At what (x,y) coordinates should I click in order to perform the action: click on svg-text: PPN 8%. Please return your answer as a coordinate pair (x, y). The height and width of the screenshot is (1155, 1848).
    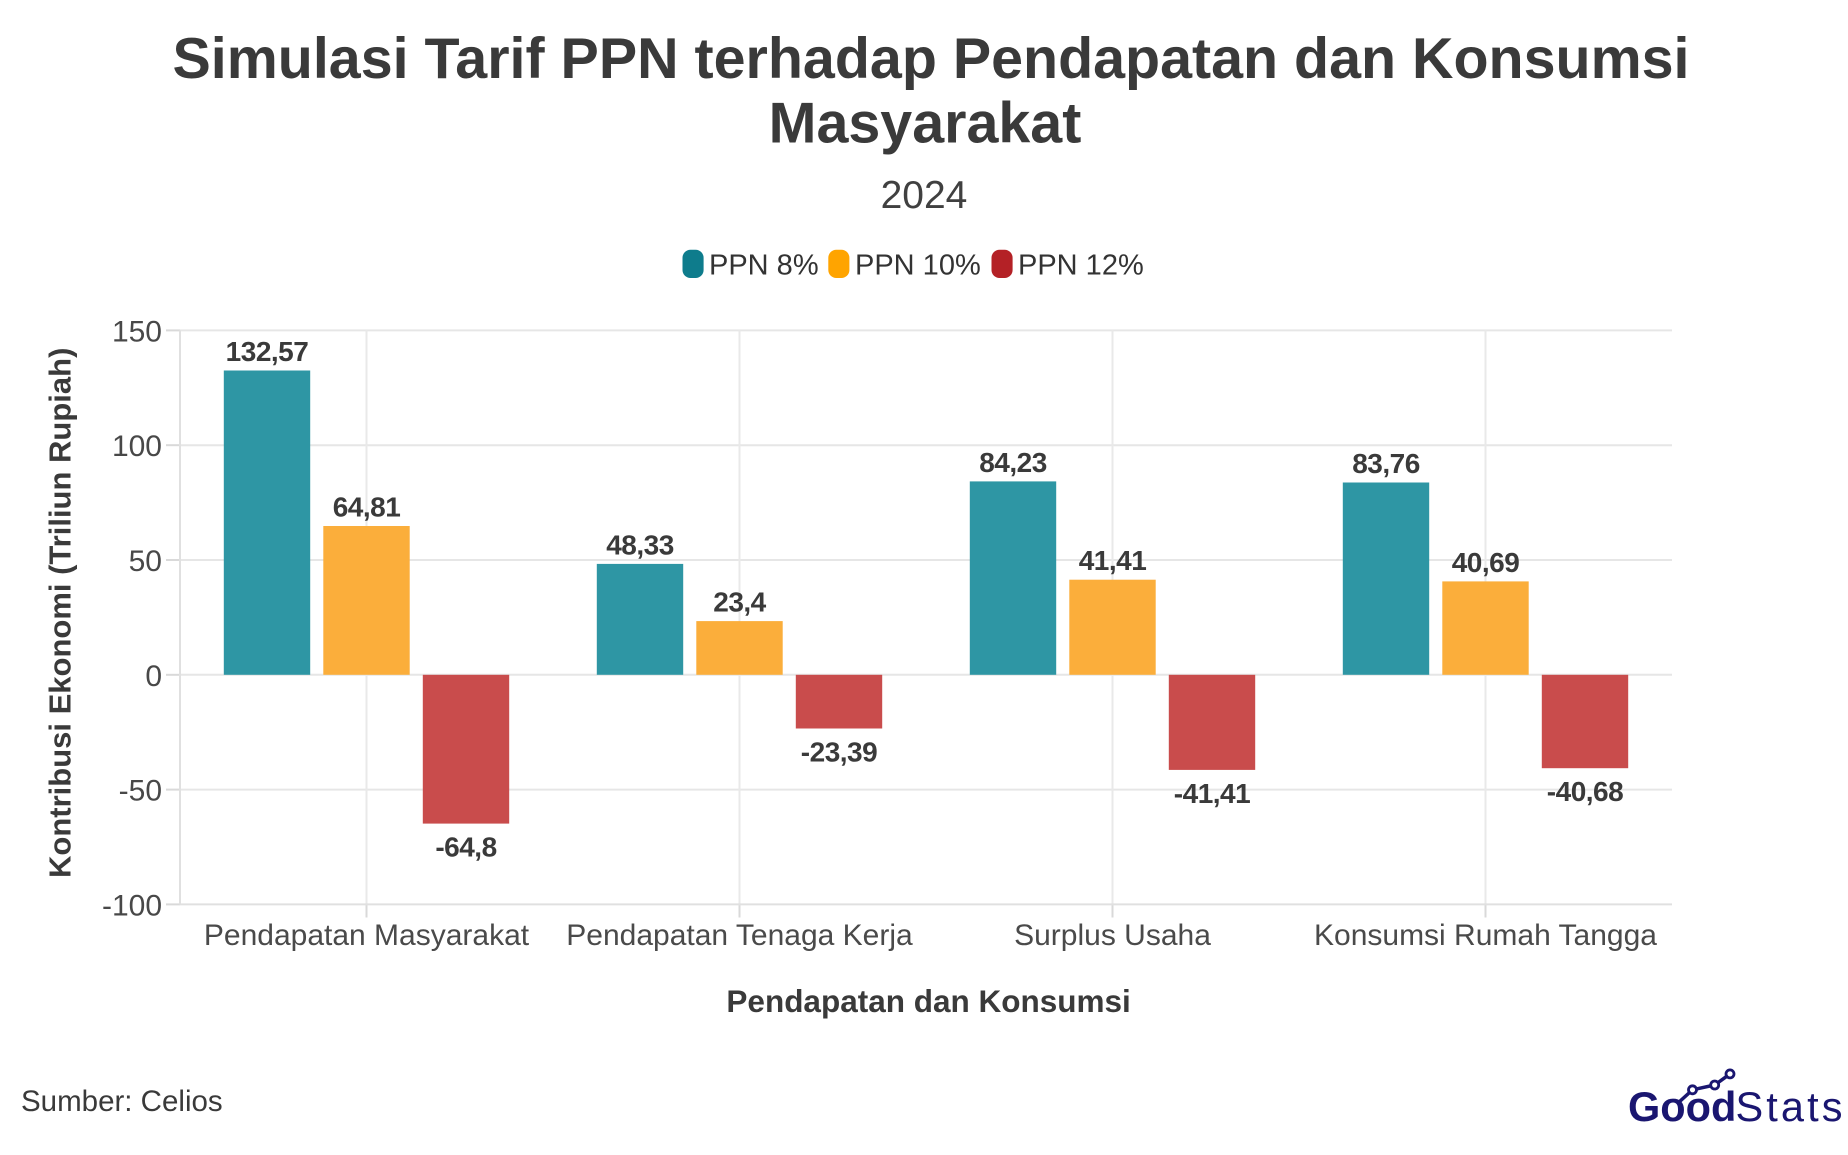
    Looking at the image, I should click on (764, 265).